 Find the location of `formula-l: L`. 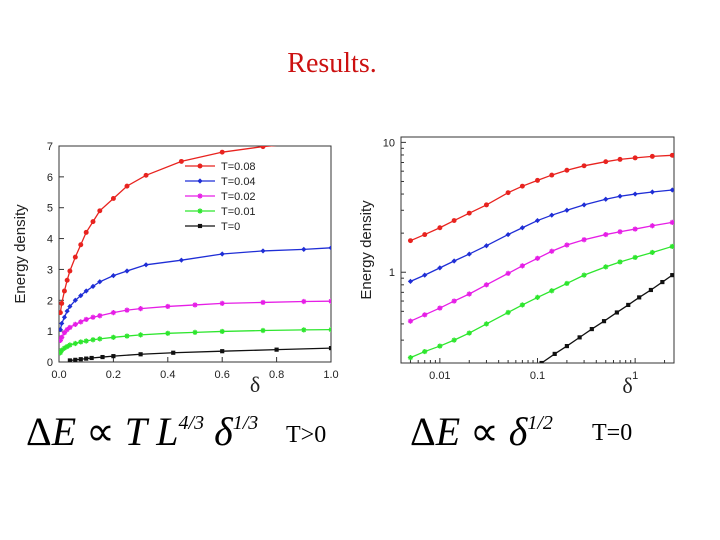

formula-l: L is located at coordinates (167, 431).